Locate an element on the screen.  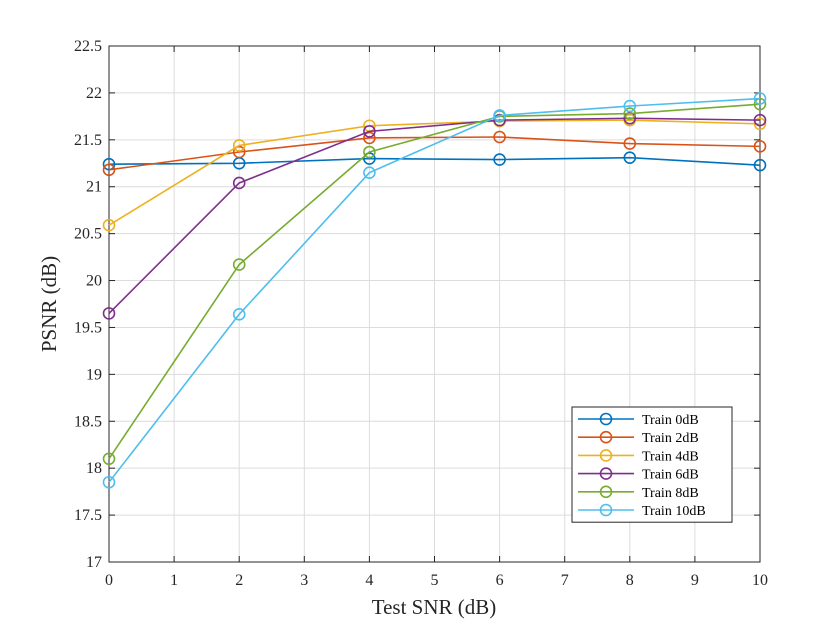
x-tick-label: 6 is located at coordinates (500, 580).